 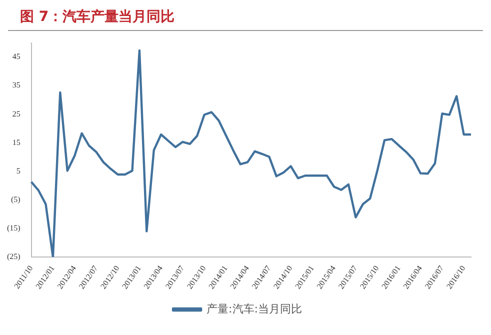 What do you see at coordinates (18, 171) in the screenshot?
I see `y-tick-label: 5` at bounding box center [18, 171].